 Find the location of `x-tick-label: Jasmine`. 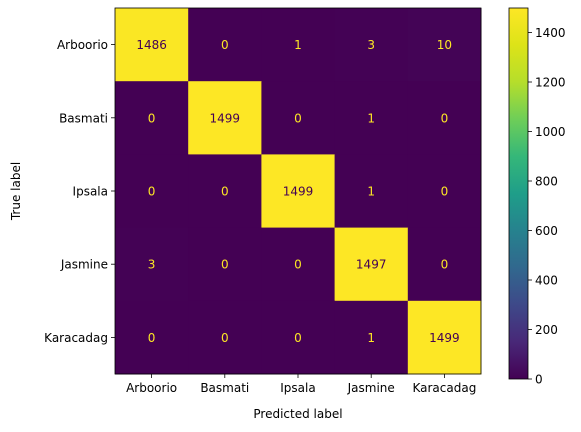

x-tick-label: Jasmine is located at coordinates (371, 388).